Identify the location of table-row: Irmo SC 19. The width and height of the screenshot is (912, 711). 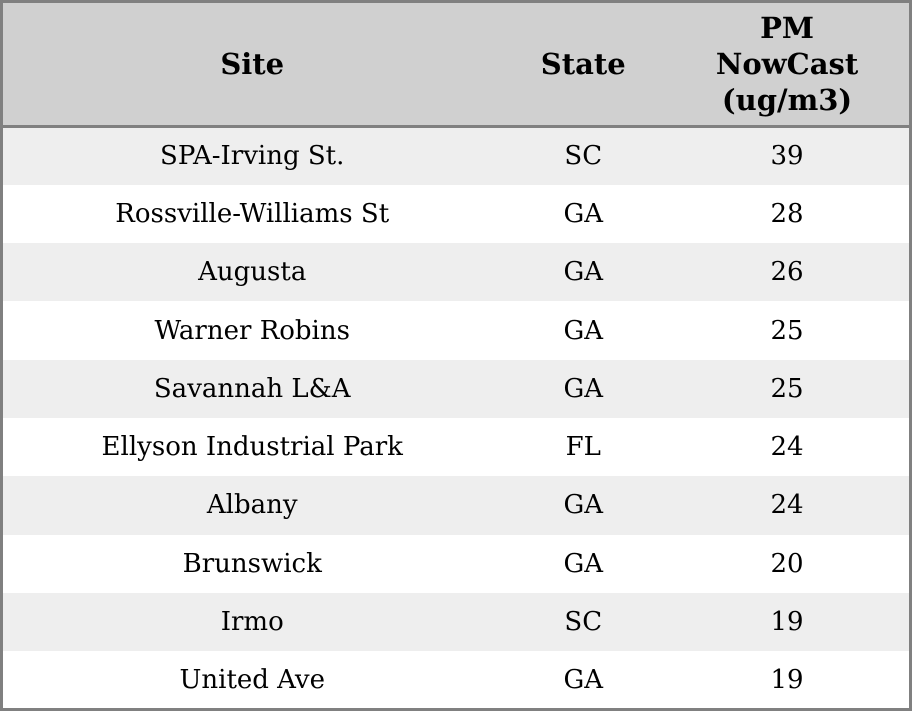
(456, 622).